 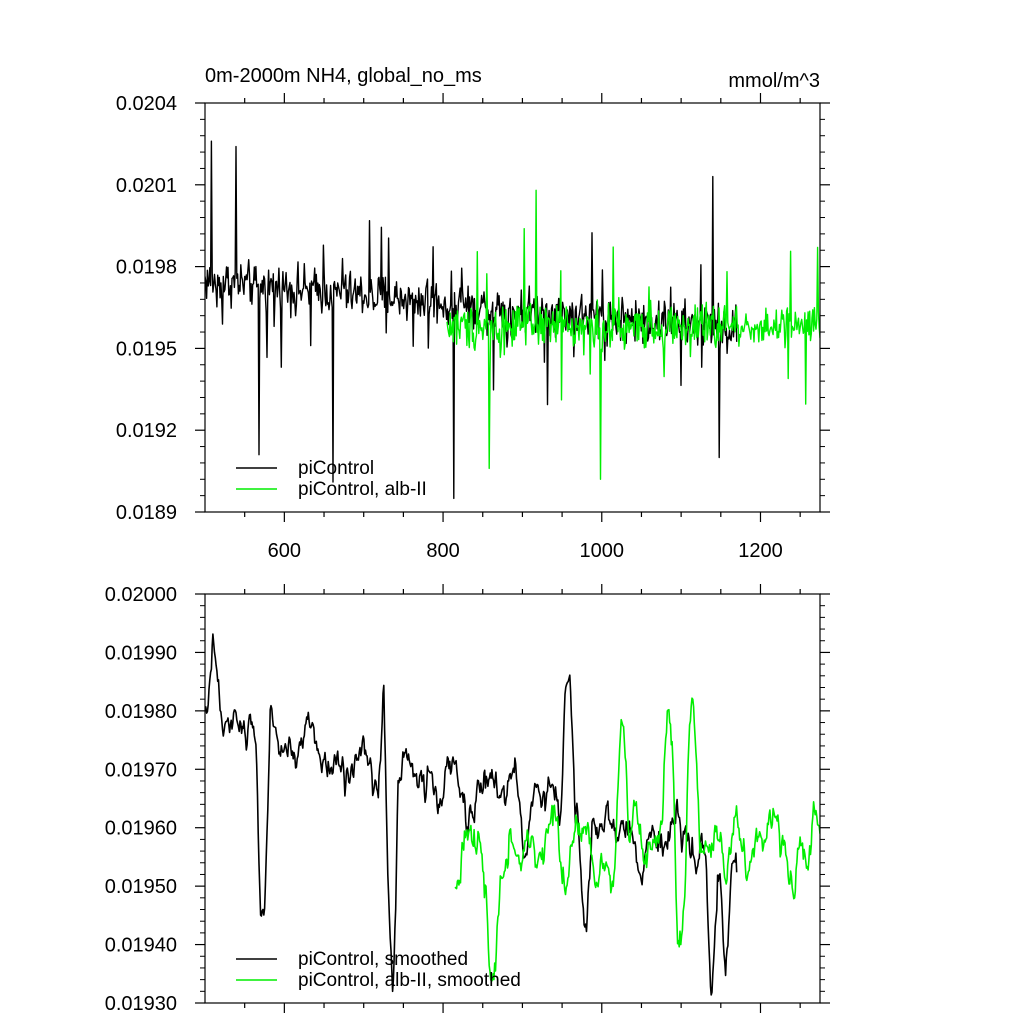 What do you see at coordinates (284, 551) in the screenshot?
I see `x-tick-label: 600` at bounding box center [284, 551].